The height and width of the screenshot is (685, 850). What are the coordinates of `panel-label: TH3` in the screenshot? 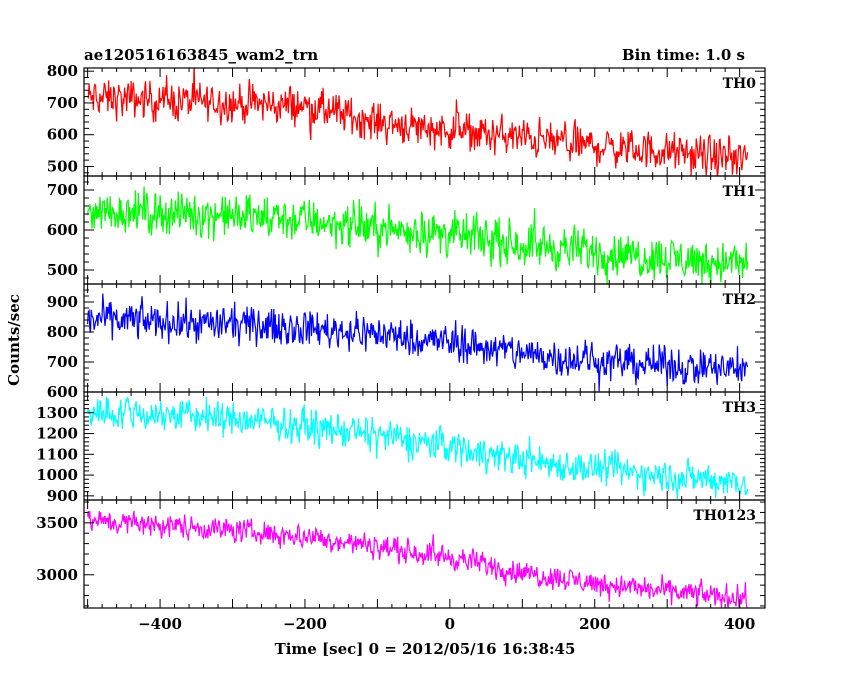 It's located at (739, 408).